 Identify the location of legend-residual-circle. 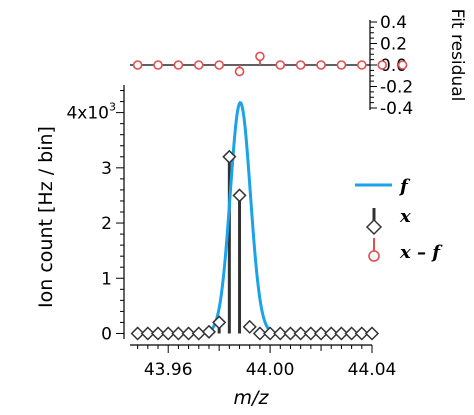
(374, 256).